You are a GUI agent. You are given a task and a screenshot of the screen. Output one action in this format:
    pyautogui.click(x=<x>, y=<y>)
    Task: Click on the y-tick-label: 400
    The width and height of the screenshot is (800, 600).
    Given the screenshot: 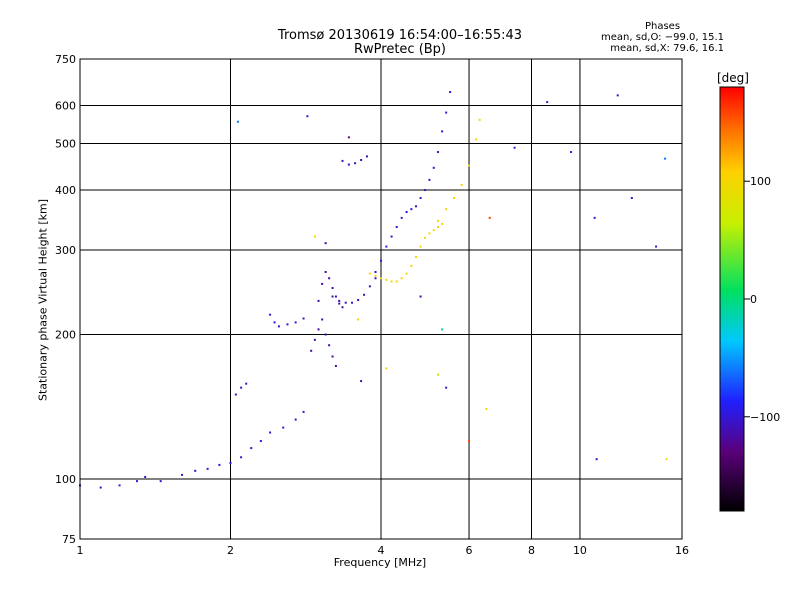 What is the action you would take?
    pyautogui.click(x=65, y=190)
    